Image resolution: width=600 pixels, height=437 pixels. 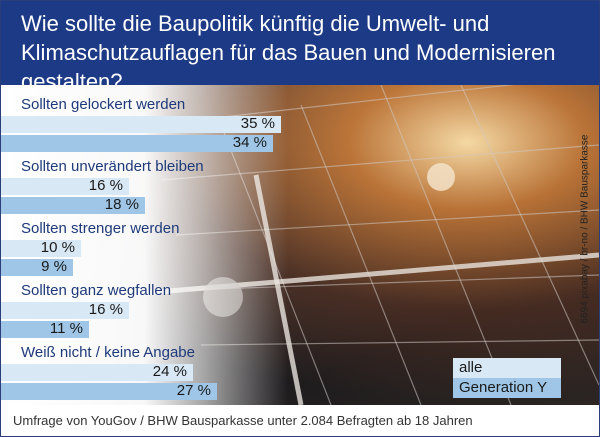 I want to click on category-label: Sollten unverändert bleiben, so click(x=112, y=166).